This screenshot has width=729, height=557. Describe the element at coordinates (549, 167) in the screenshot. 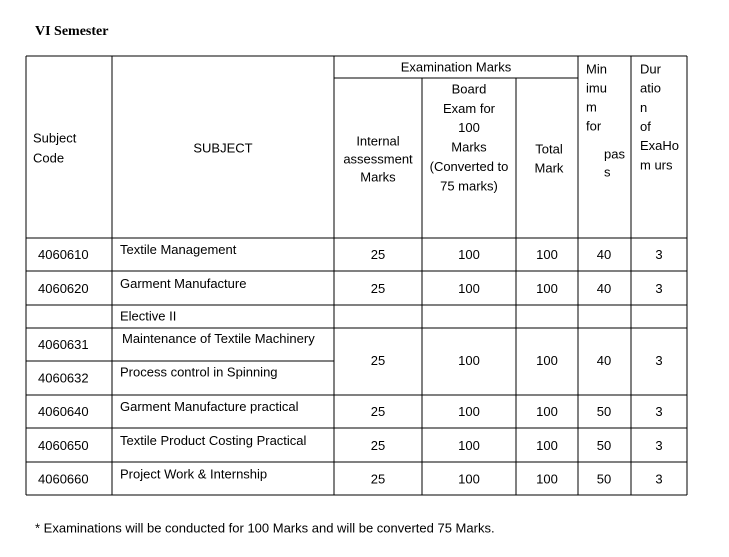

I see `header-total: Mark` at that location.